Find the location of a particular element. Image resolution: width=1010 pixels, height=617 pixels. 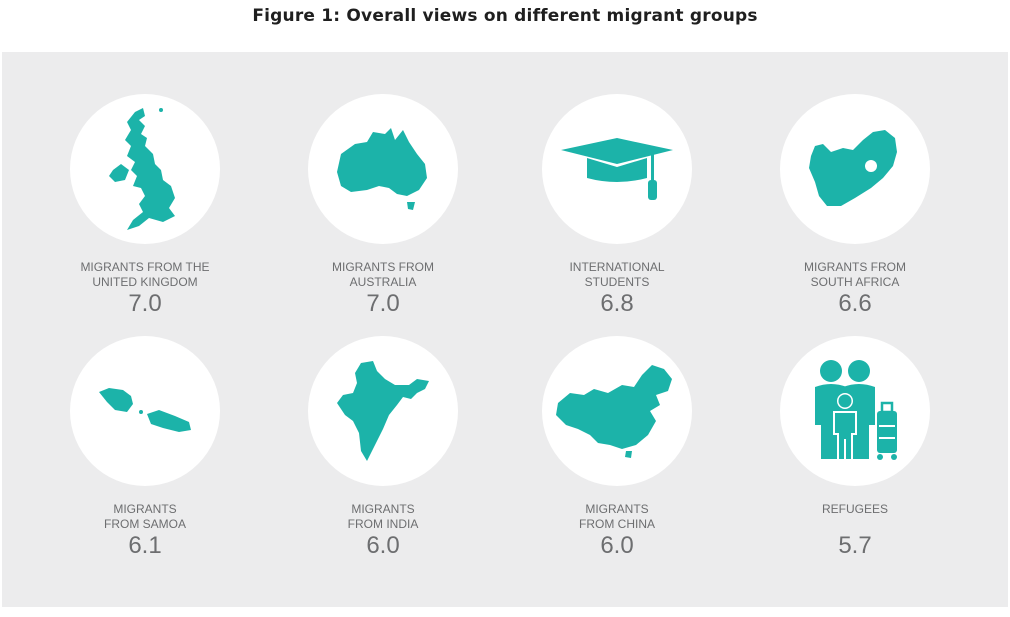

item-label: INTERNATIONAL STUDENTS is located at coordinates (617, 274).